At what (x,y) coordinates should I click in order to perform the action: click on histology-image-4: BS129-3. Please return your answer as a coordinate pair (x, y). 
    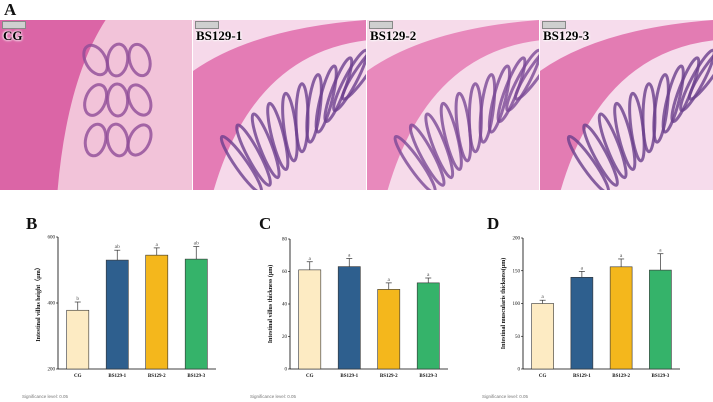
    Looking at the image, I should click on (626, 105).